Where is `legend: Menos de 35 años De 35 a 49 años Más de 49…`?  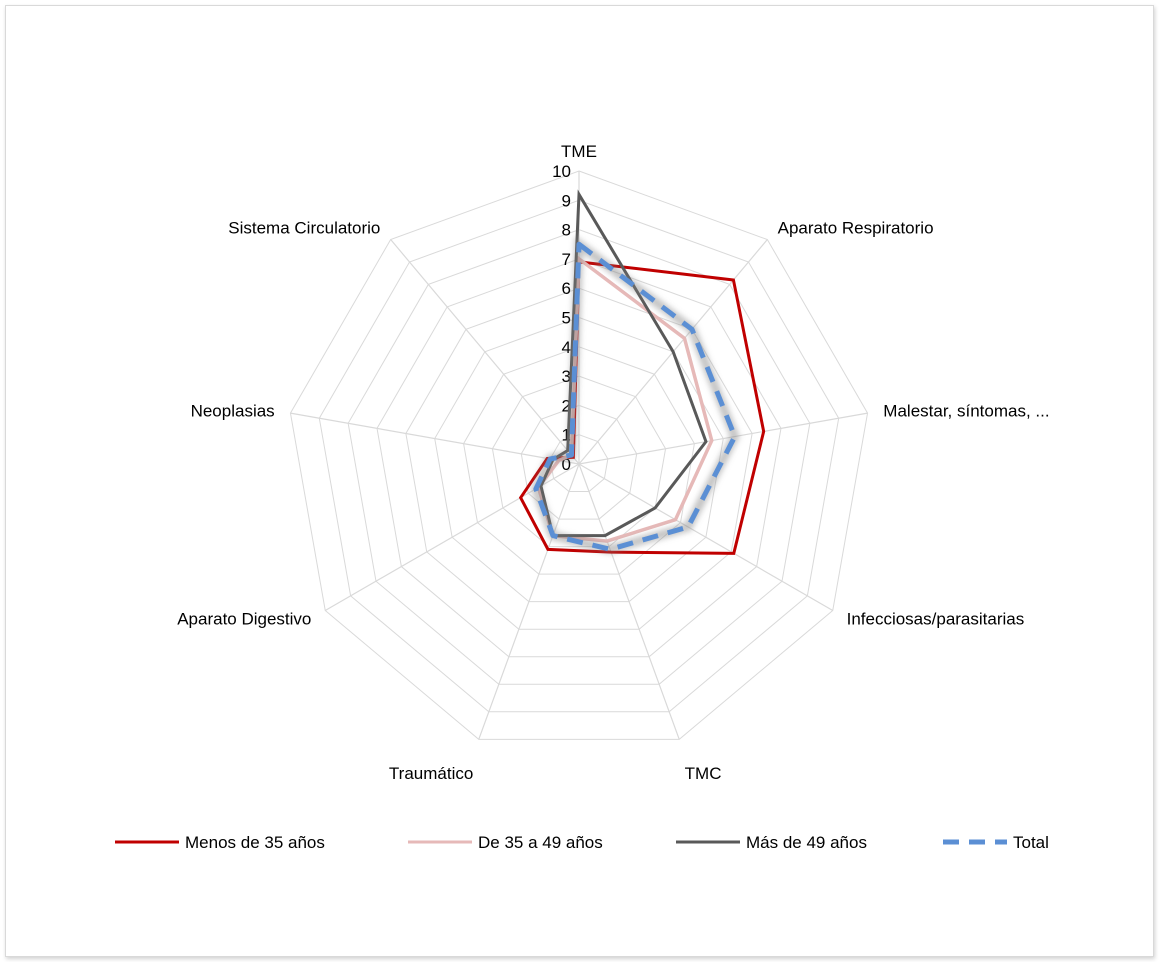
legend: Menos de 35 años De 35 a 49 años Más de 49… is located at coordinates (582, 842).